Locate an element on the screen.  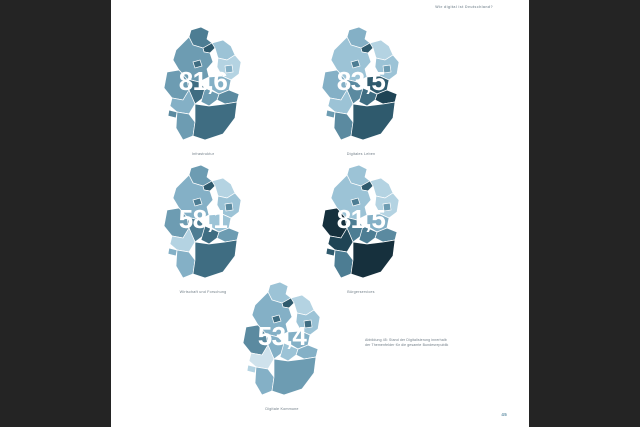
map-cell-infrastruktur: 81,6 Infrastruktur is located at coordinates (203, 89).